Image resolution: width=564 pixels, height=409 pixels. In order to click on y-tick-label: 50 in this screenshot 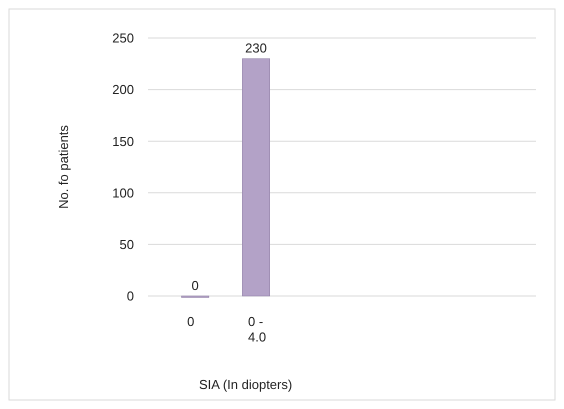, I will do `click(127, 244)`.